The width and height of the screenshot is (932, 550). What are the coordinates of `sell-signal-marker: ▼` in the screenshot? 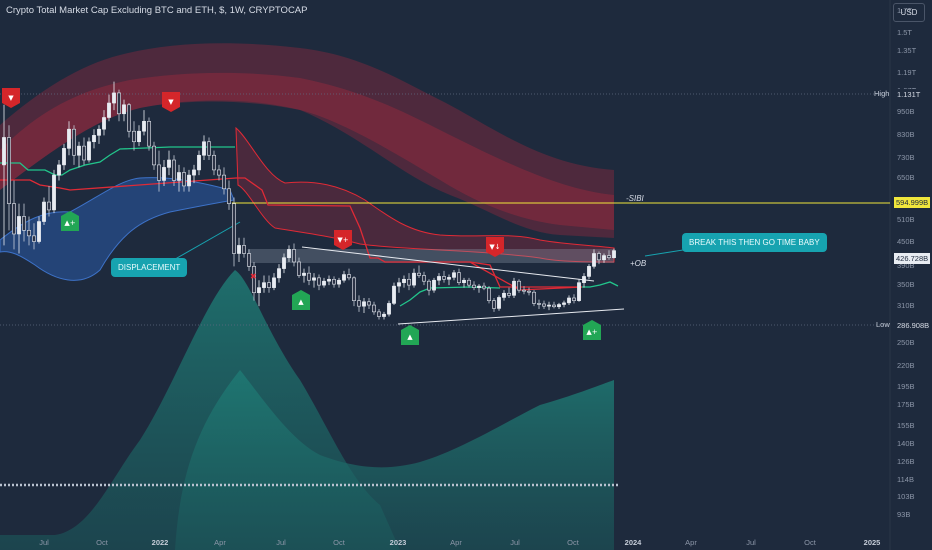 It's located at (11, 98).